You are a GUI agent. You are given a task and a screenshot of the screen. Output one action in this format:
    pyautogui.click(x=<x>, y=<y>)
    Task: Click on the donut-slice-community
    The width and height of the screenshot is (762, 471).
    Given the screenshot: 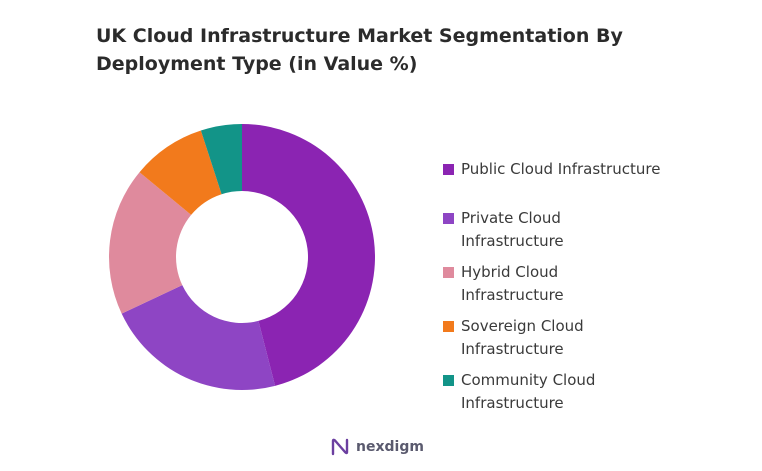 What is the action you would take?
    pyautogui.click(x=221, y=159)
    